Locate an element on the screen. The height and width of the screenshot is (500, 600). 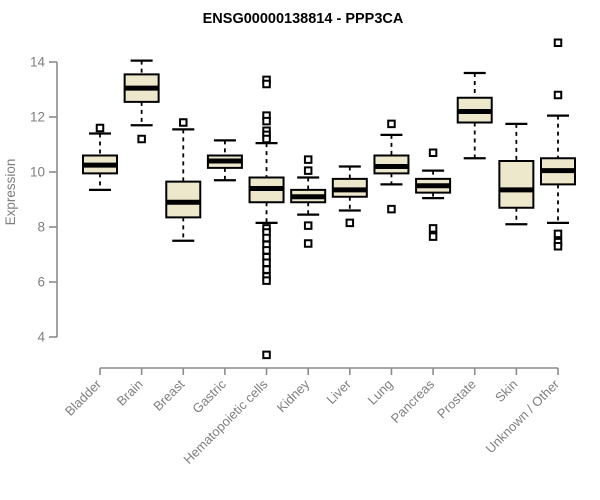
boxplot-gastric is located at coordinates (224, 160).